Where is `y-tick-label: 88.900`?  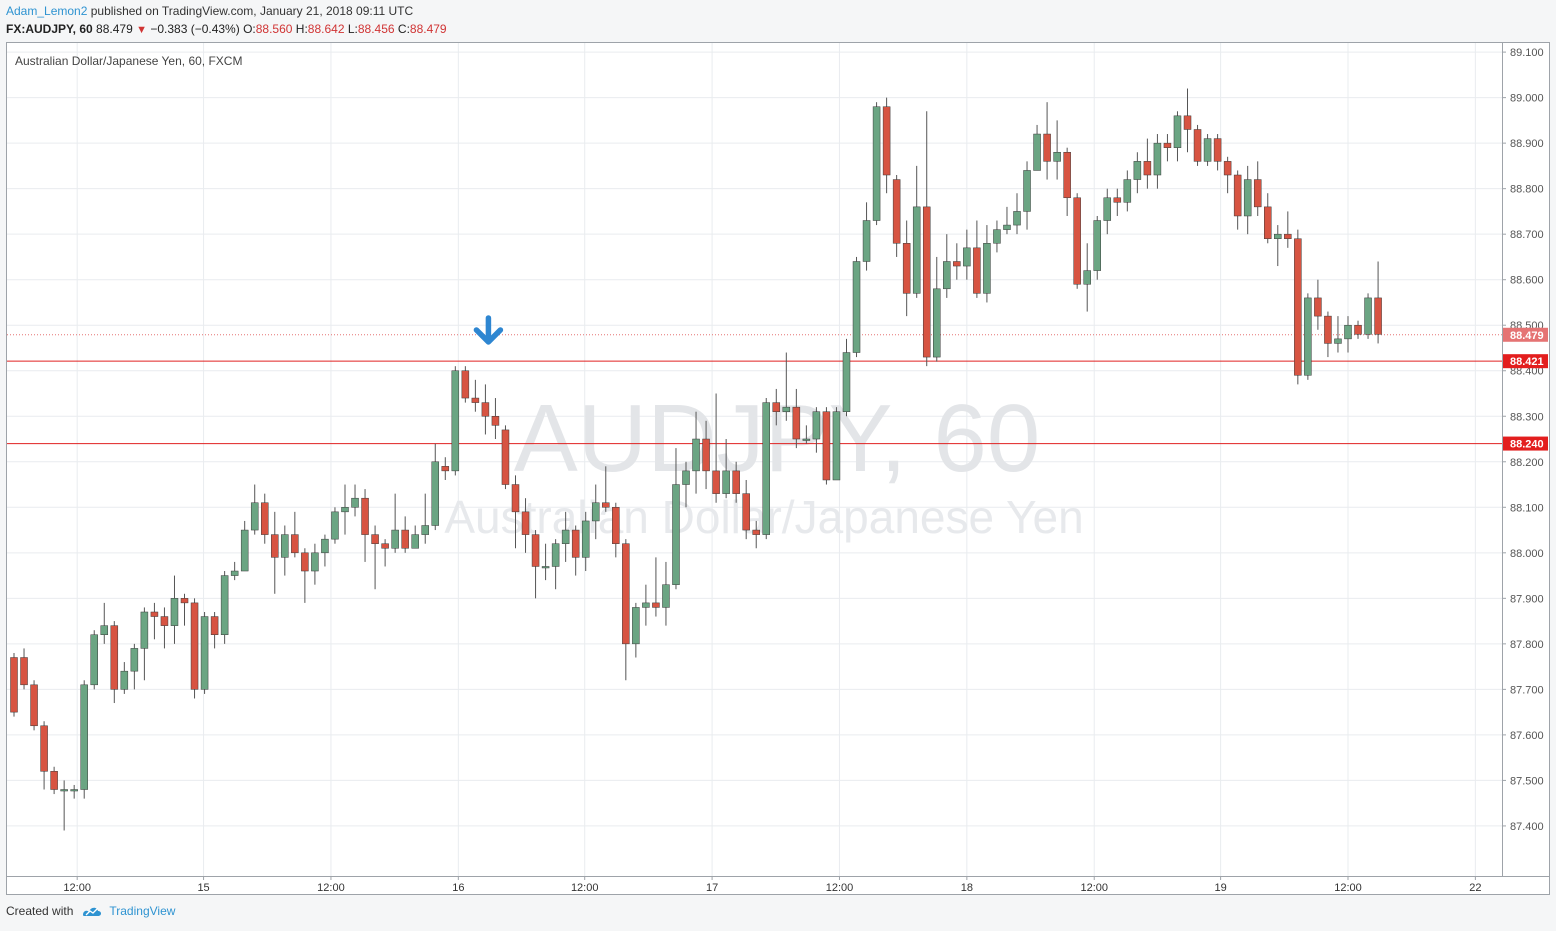 y-tick-label: 88.900 is located at coordinates (1527, 144).